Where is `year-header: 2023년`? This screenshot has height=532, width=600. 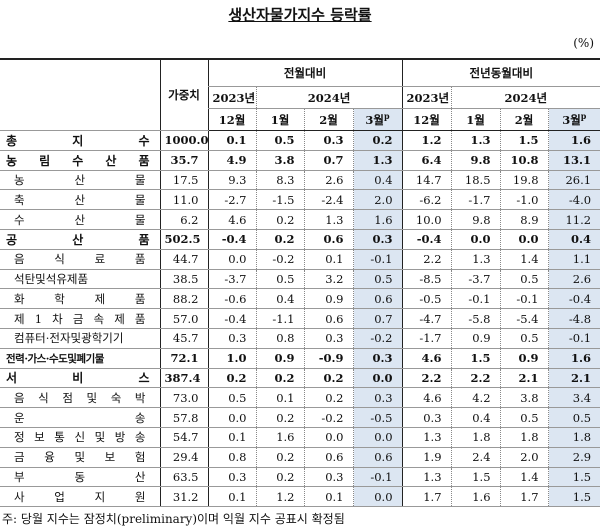 year-header: 2023년 is located at coordinates (231, 97).